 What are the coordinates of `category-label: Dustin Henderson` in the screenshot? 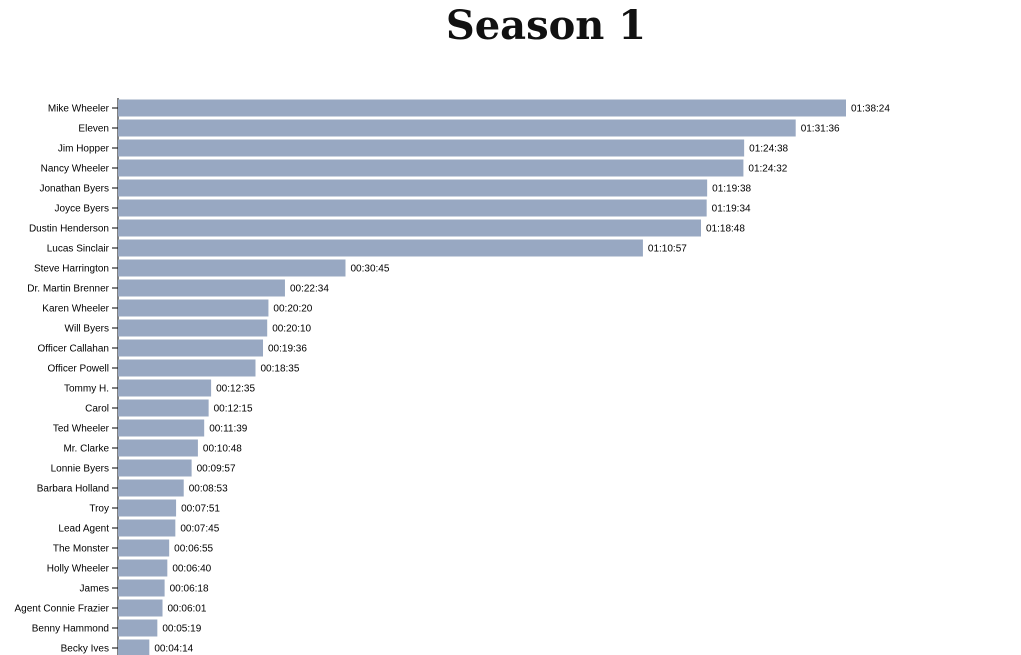 It's located at (69, 229).